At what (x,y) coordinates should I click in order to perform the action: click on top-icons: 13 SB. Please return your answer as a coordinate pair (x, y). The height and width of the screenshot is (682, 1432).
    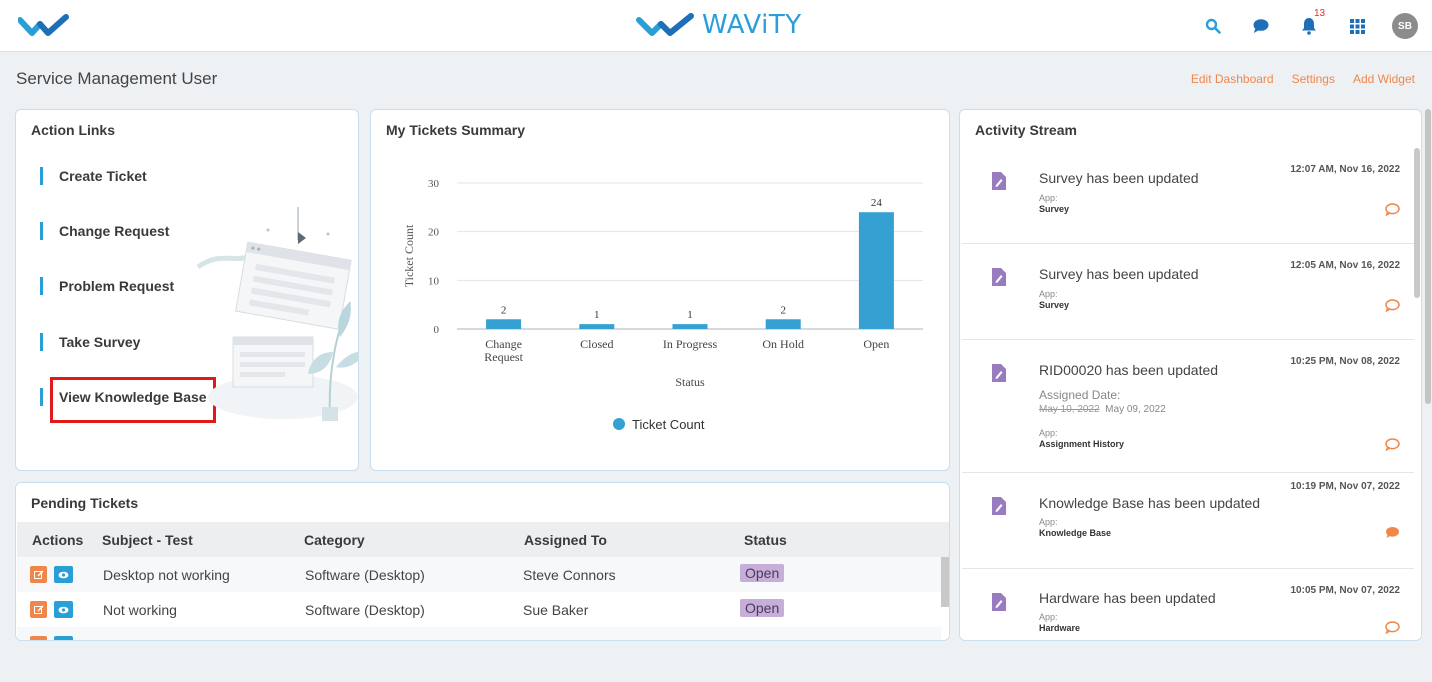
    Looking at the image, I should click on (1298, 23).